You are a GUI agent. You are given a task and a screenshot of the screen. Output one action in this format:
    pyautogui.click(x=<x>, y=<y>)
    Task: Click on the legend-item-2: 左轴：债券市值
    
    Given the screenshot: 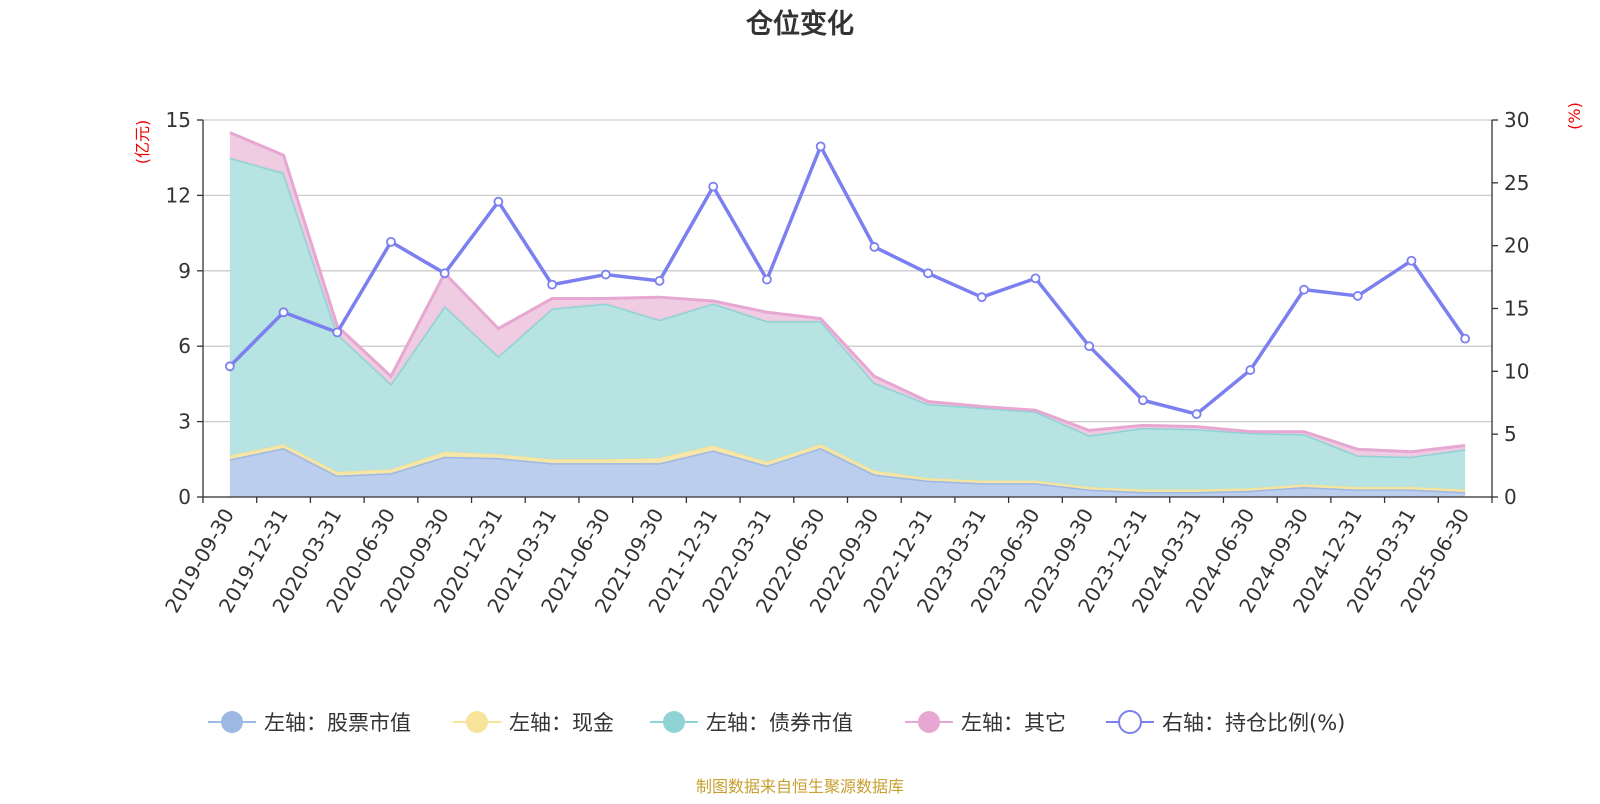 What is the action you would take?
    pyautogui.click(x=751, y=723)
    